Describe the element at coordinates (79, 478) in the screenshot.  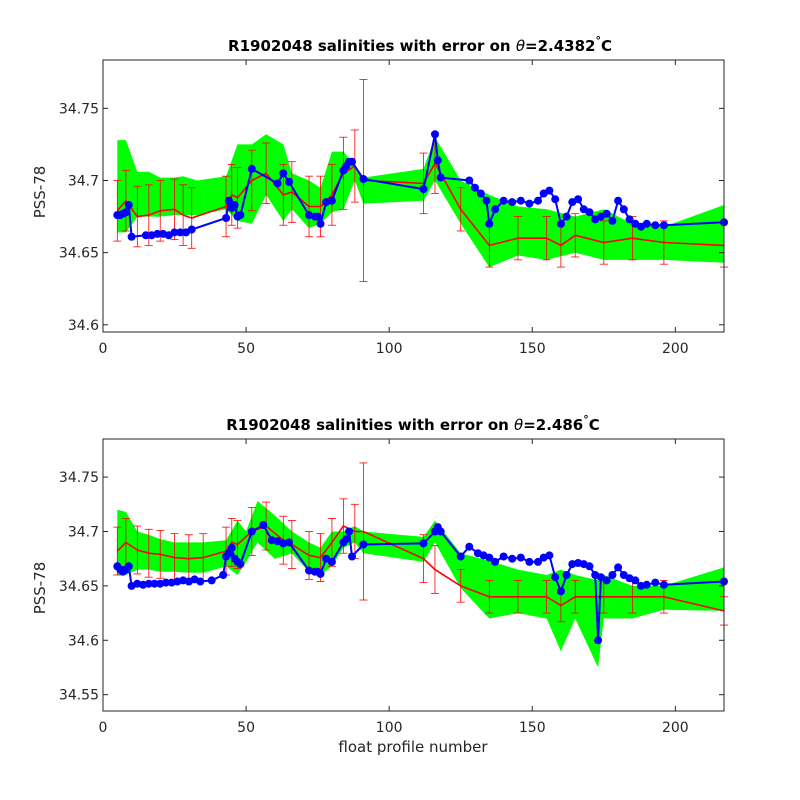
I see `bottom-y-tick-label: 34.75` at that location.